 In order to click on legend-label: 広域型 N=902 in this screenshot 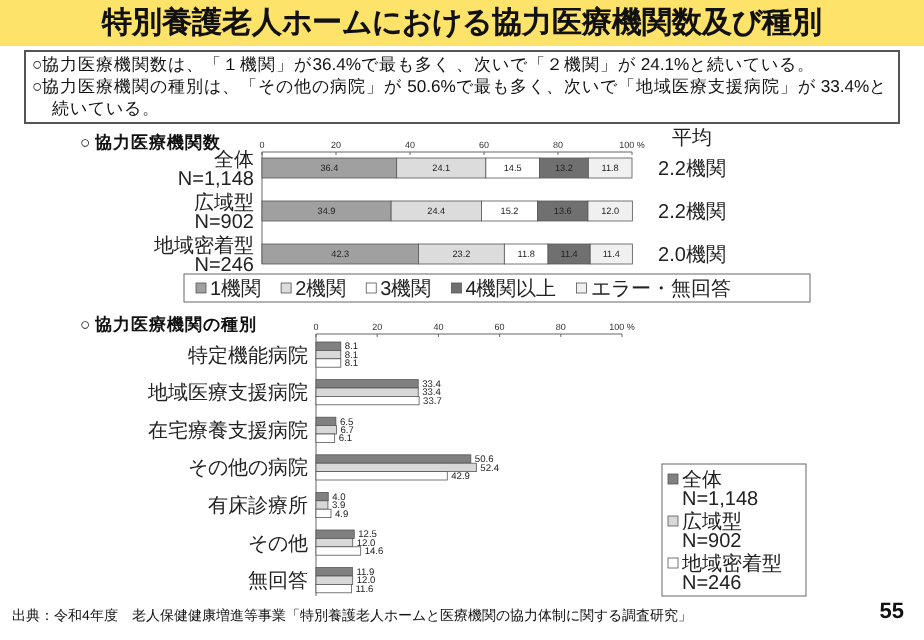, I will do `click(712, 531)`.